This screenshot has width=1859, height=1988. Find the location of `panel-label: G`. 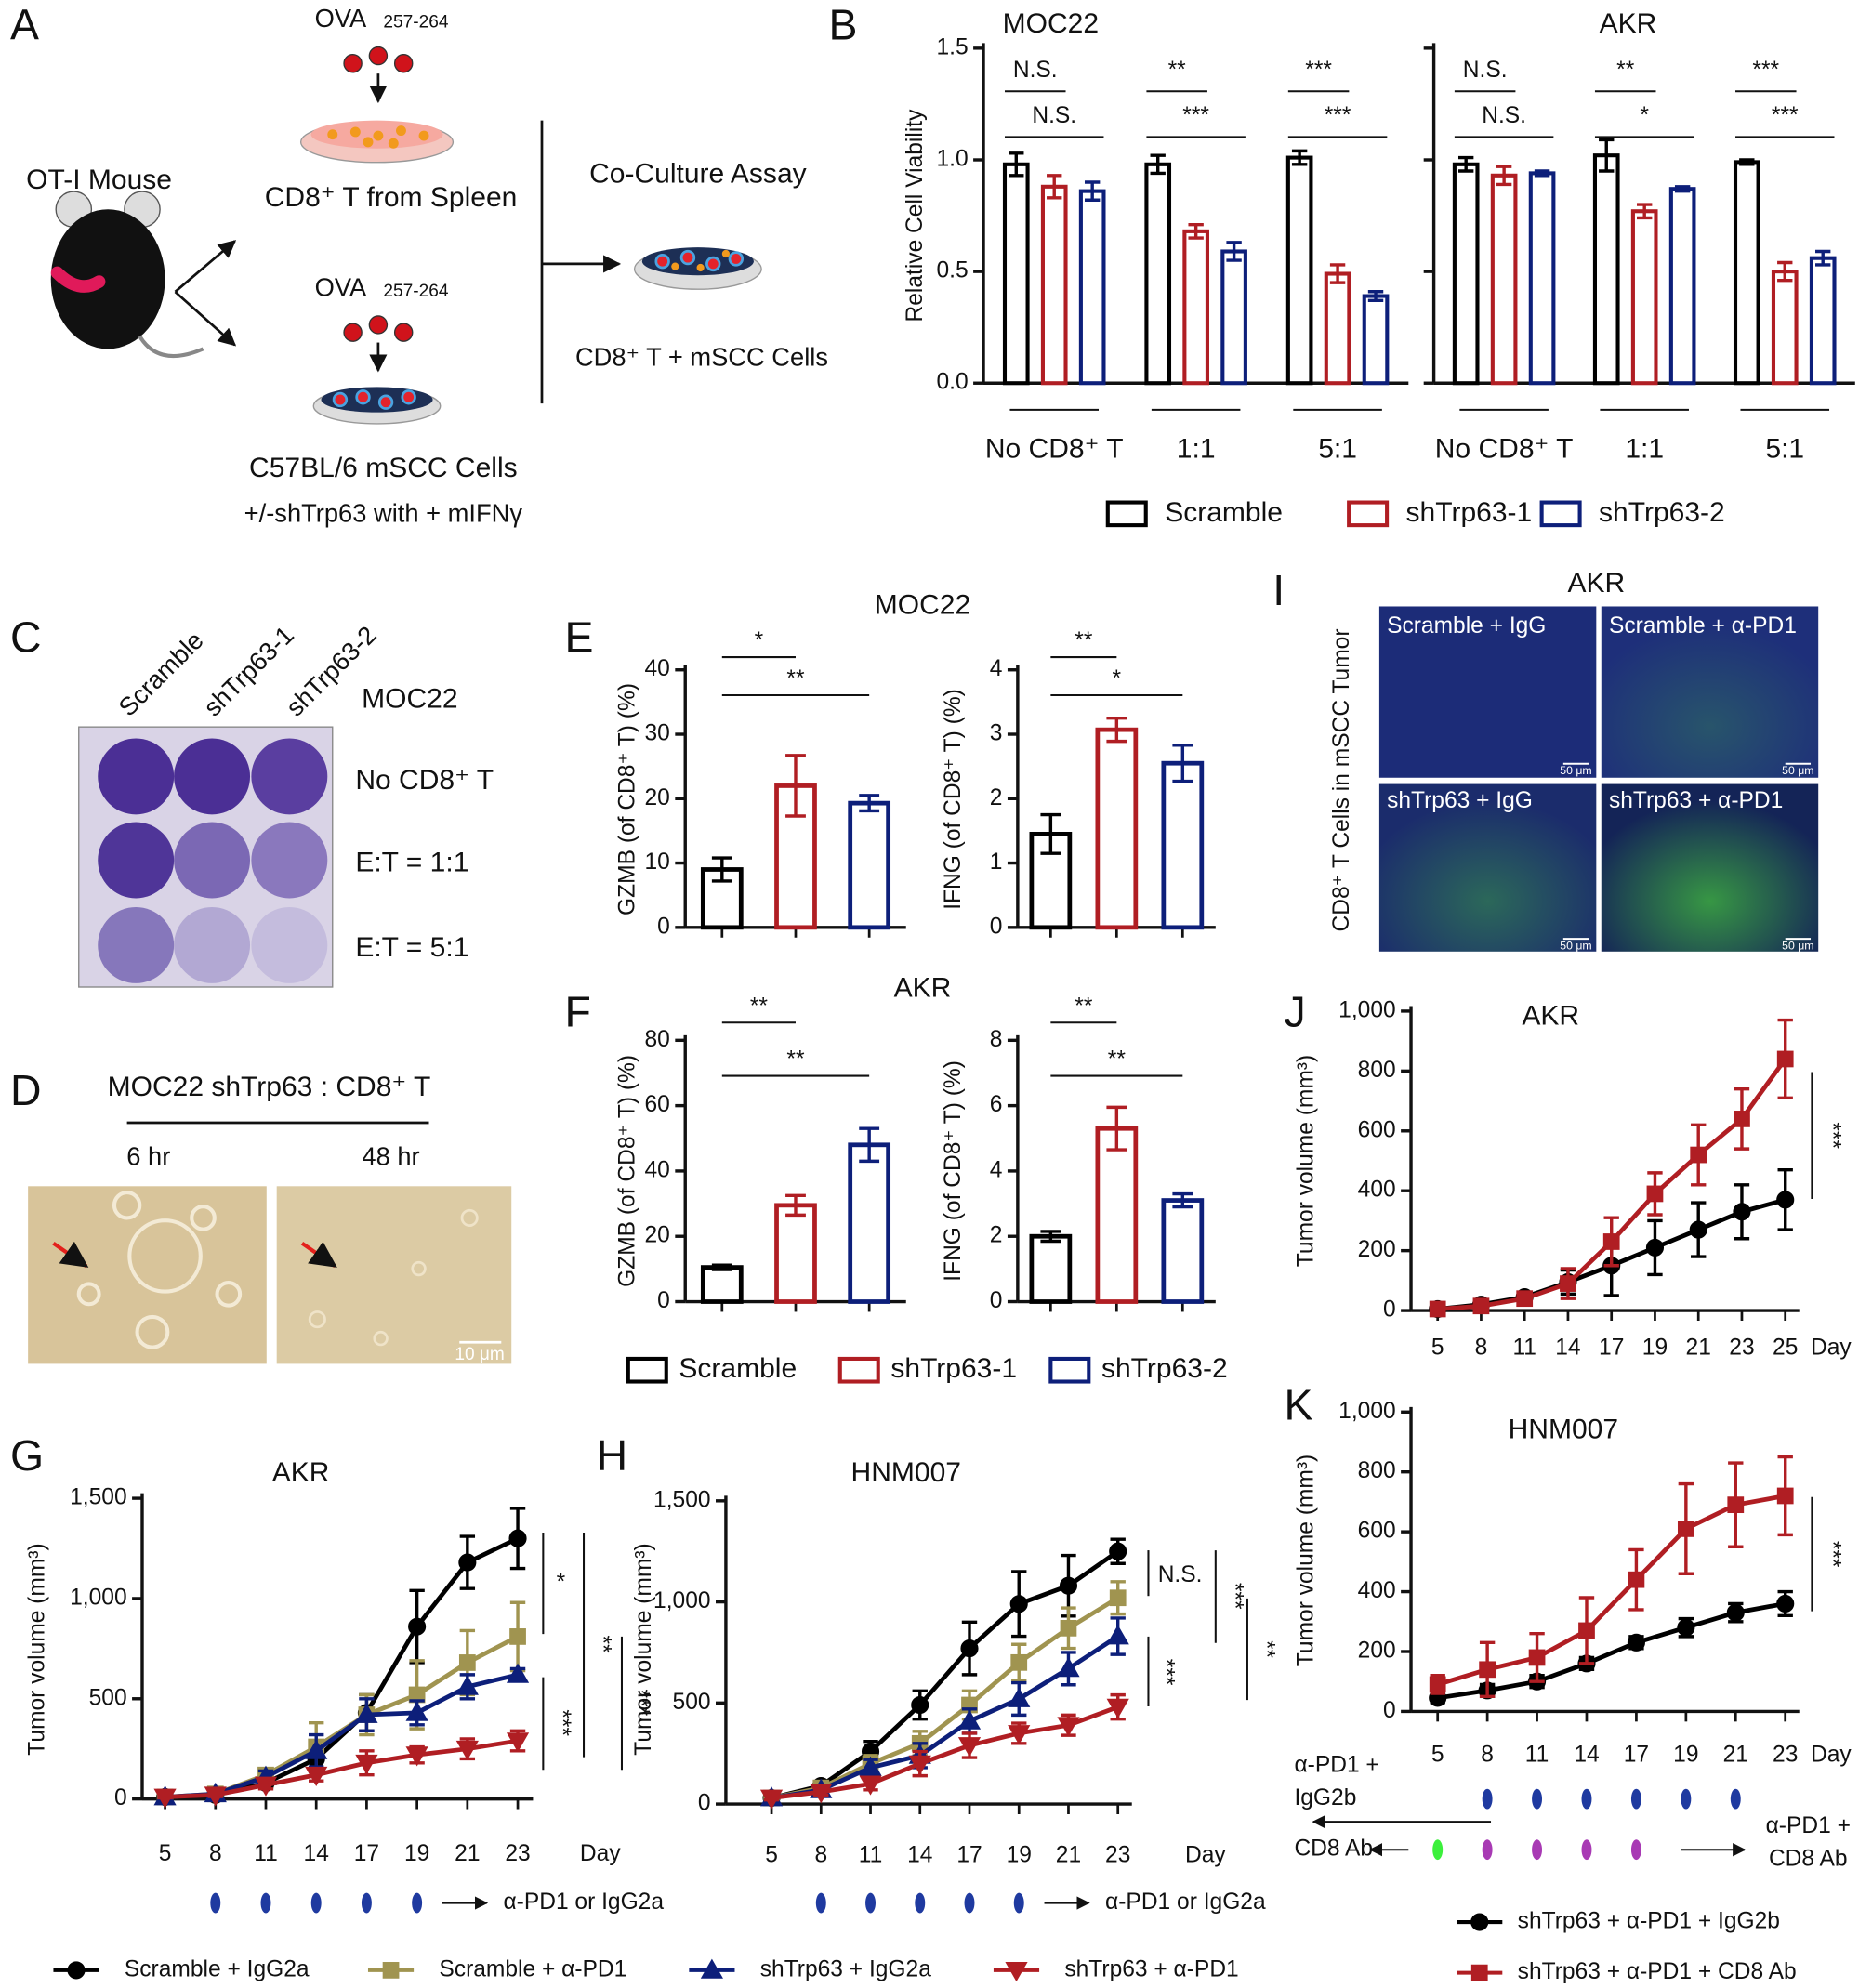

panel-label: G is located at coordinates (27, 1455).